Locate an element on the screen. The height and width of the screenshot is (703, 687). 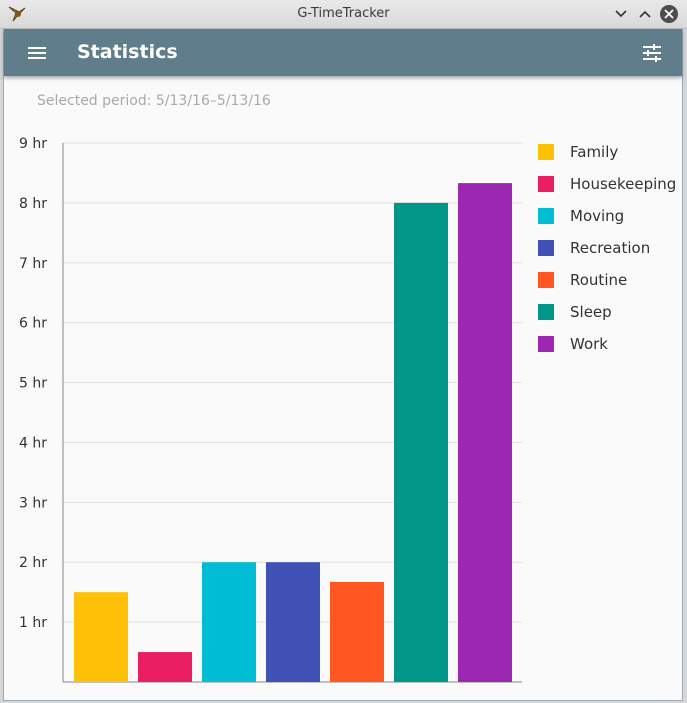
legend-label-recreation: Recreation is located at coordinates (610, 248).